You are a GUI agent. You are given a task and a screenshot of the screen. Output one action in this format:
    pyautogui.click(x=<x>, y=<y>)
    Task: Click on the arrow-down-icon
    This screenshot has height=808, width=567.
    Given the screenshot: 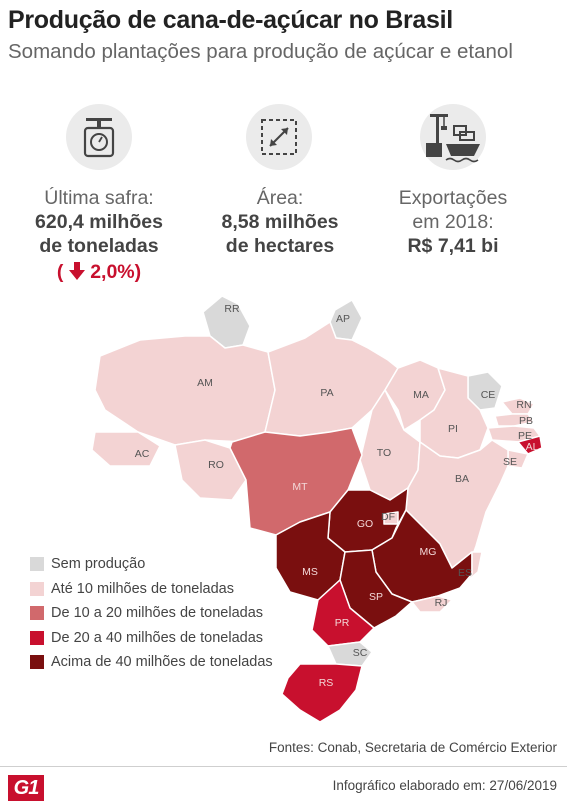 What is the action you would take?
    pyautogui.click(x=76, y=271)
    